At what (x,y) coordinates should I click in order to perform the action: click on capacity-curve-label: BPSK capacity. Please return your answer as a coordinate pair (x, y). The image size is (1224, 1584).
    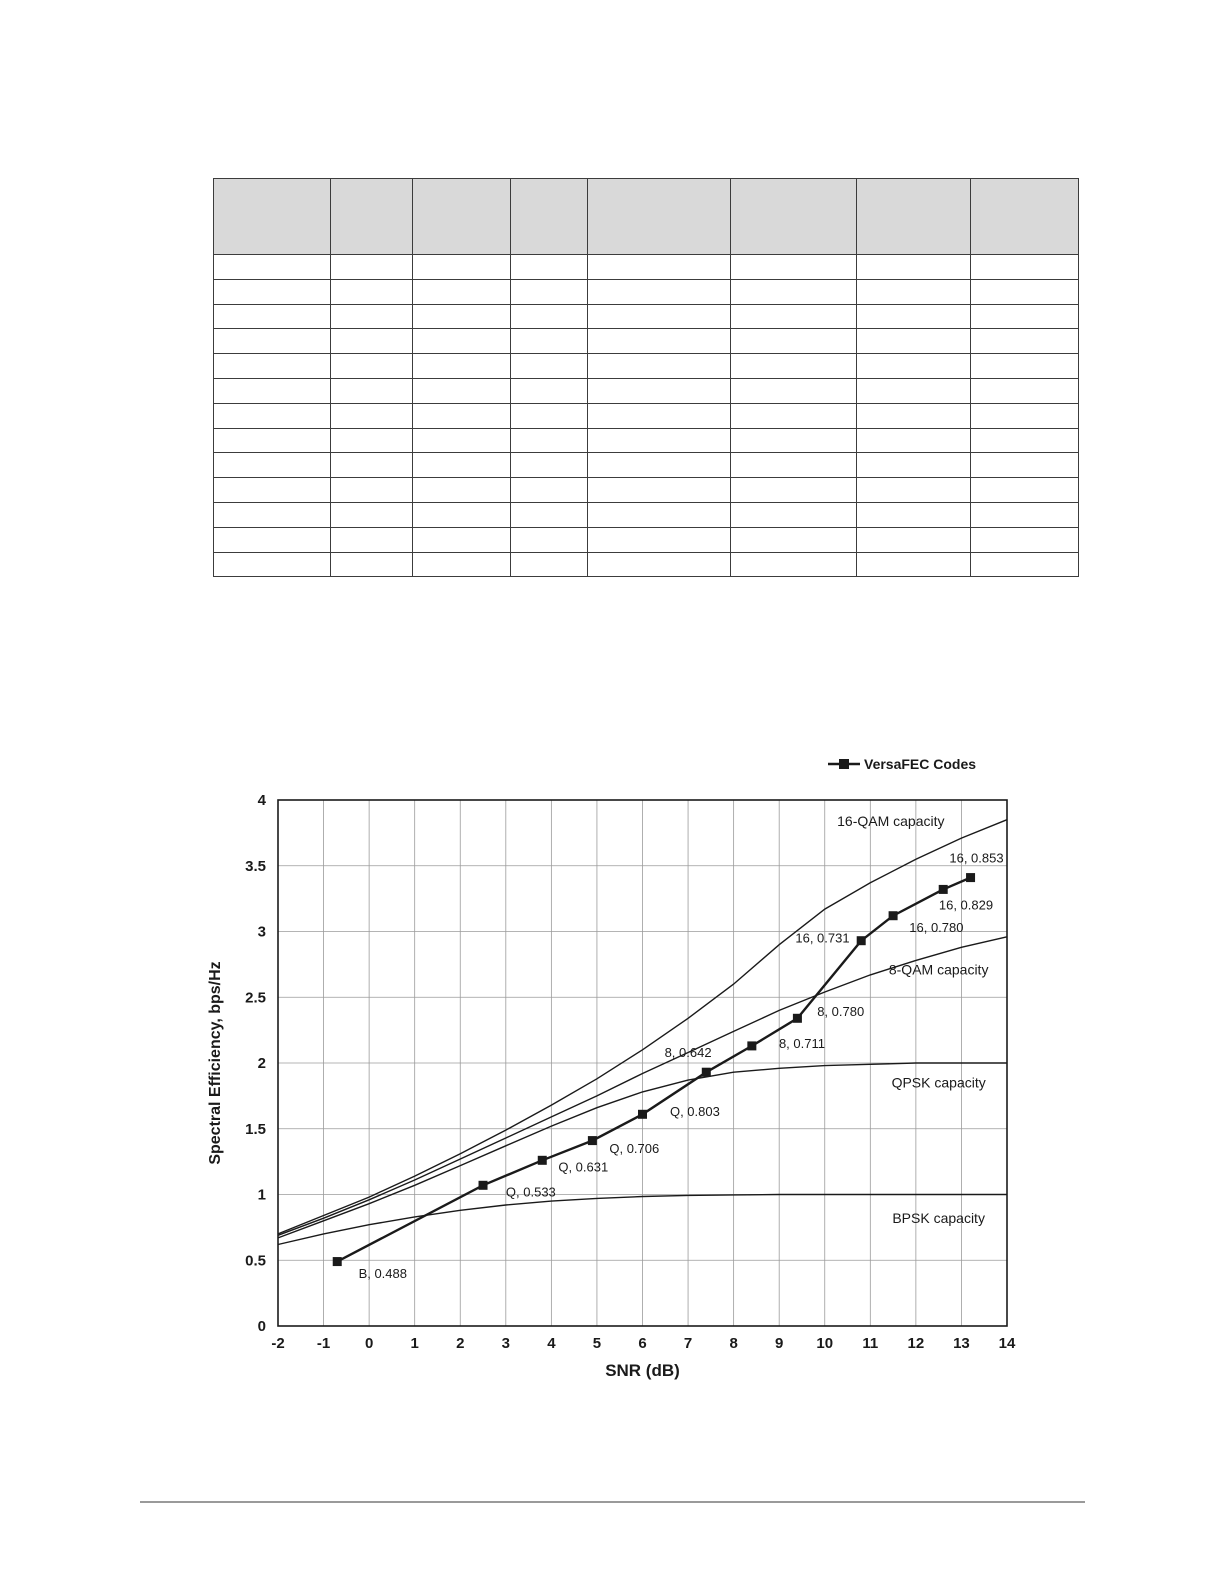
    Looking at the image, I should click on (938, 1218).